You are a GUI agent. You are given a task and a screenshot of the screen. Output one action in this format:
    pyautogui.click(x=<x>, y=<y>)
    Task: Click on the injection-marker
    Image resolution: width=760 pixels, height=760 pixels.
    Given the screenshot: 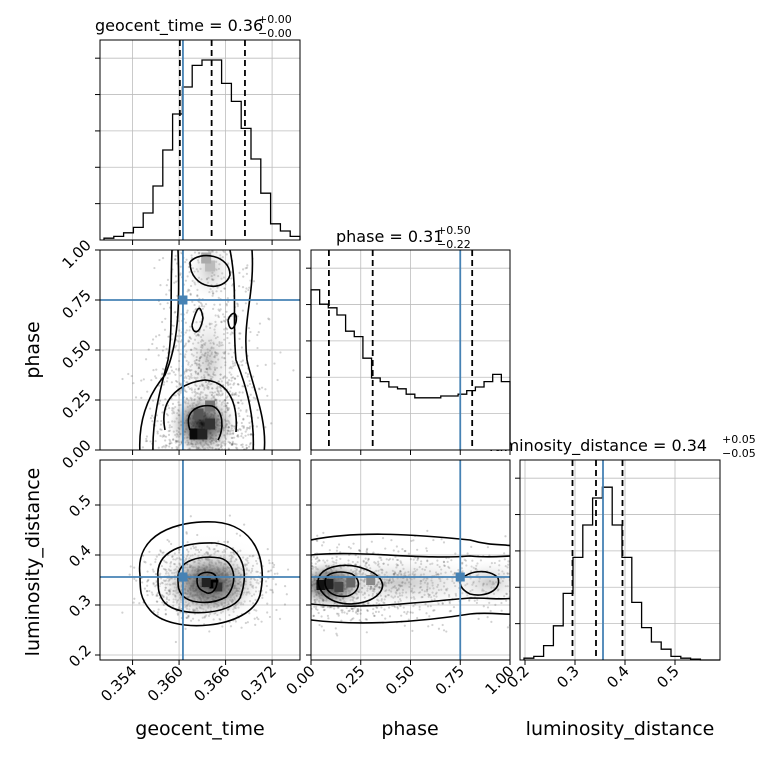 What is the action you would take?
    pyautogui.click(x=183, y=577)
    